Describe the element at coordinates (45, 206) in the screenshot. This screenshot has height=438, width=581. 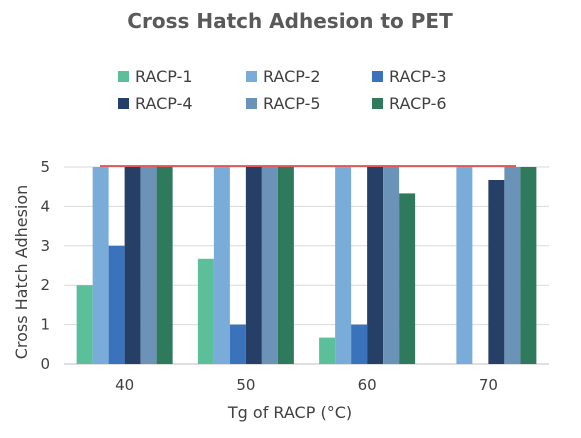
I see `y-tick-label: 4` at that location.